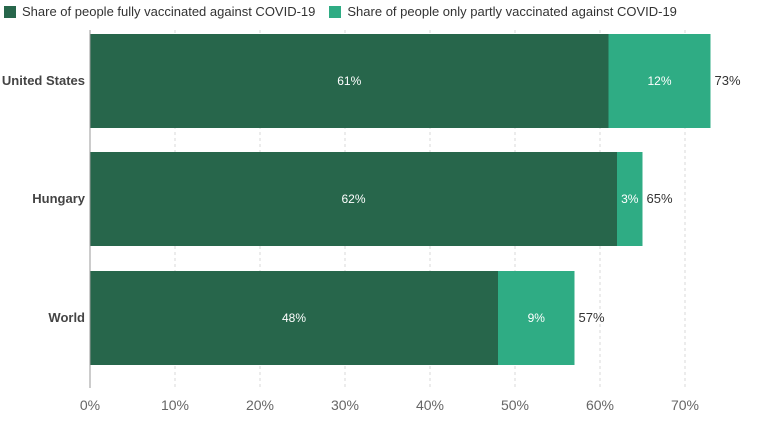 The width and height of the screenshot is (758, 426). Describe the element at coordinates (66, 317) in the screenshot. I see `category-label-world: World` at that location.